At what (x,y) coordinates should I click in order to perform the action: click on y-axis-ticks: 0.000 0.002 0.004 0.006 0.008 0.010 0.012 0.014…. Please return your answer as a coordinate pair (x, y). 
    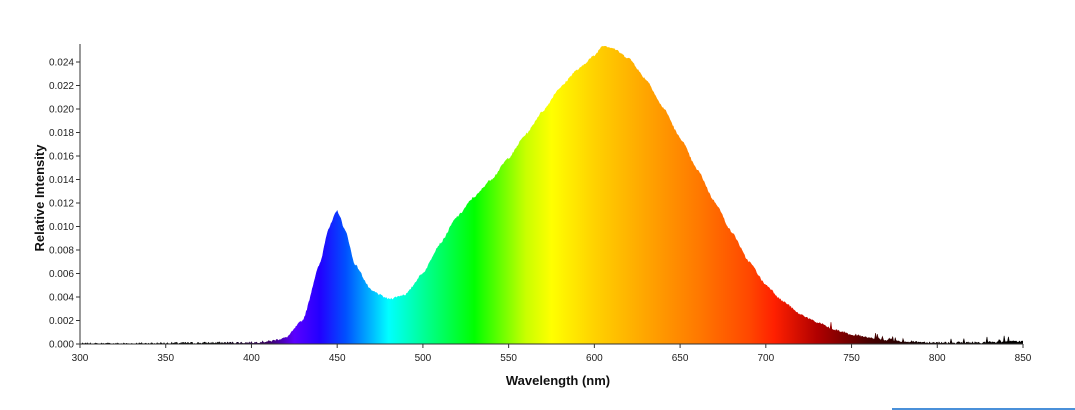
    Looking at the image, I should click on (64, 204).